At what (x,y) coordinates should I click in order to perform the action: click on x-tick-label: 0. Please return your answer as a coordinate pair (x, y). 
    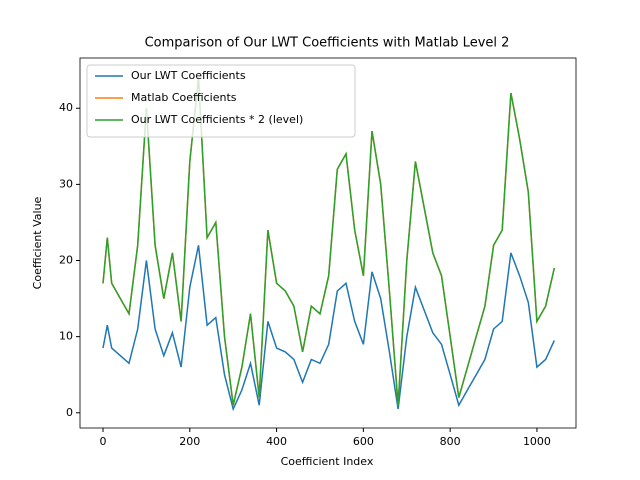
    Looking at the image, I should click on (102, 441).